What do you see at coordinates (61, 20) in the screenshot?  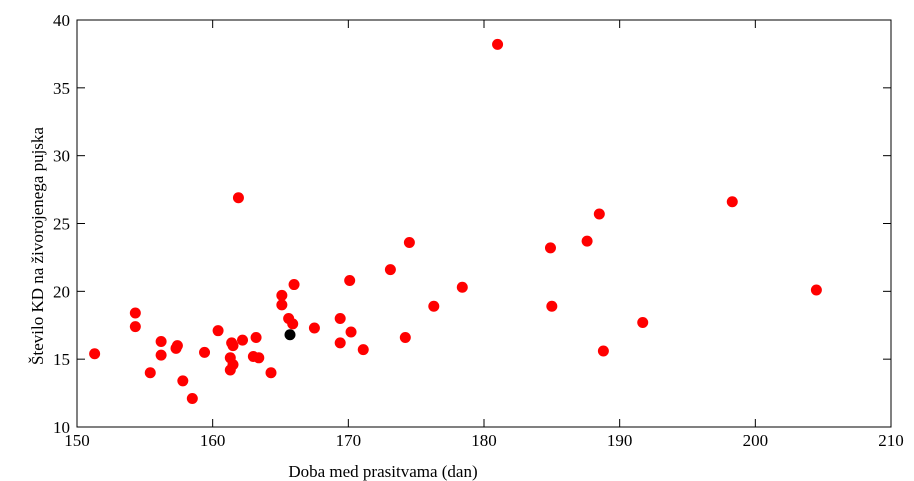 I see `y-tick-label: 40` at bounding box center [61, 20].